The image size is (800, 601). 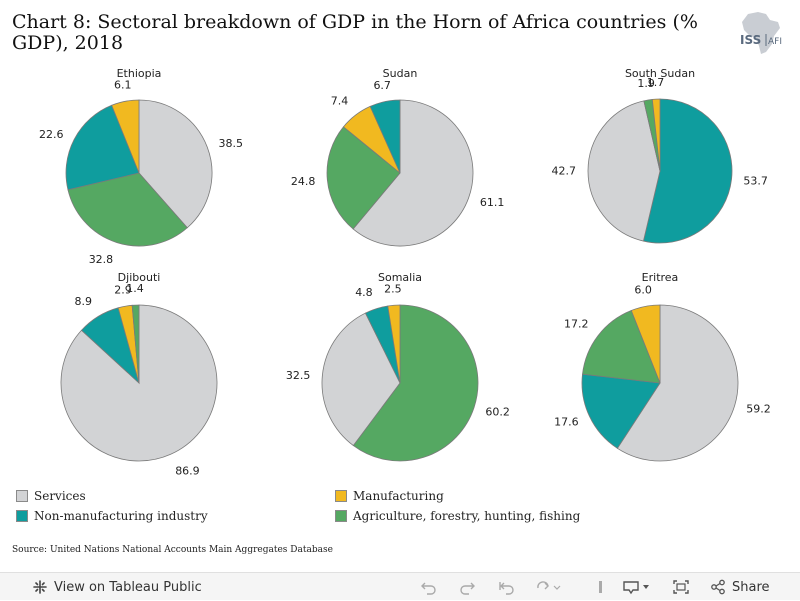 I want to click on legend-item-non-manufacturing-industry: Non-manufacturing industry, so click(x=112, y=516).